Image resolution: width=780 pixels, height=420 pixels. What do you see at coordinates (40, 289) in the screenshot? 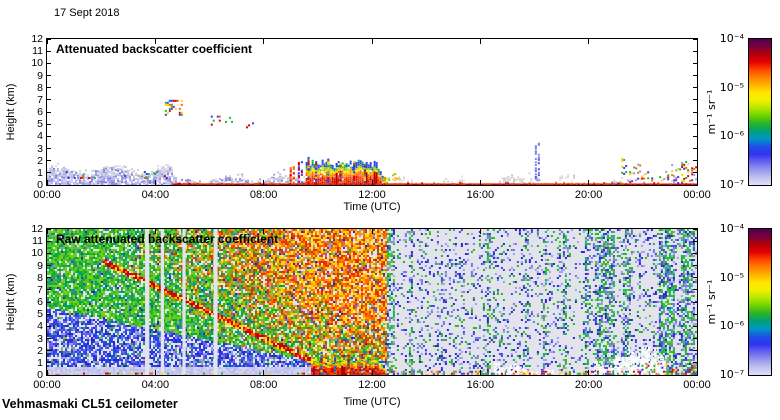
I see `y-tick-label: 7` at bounding box center [40, 289].